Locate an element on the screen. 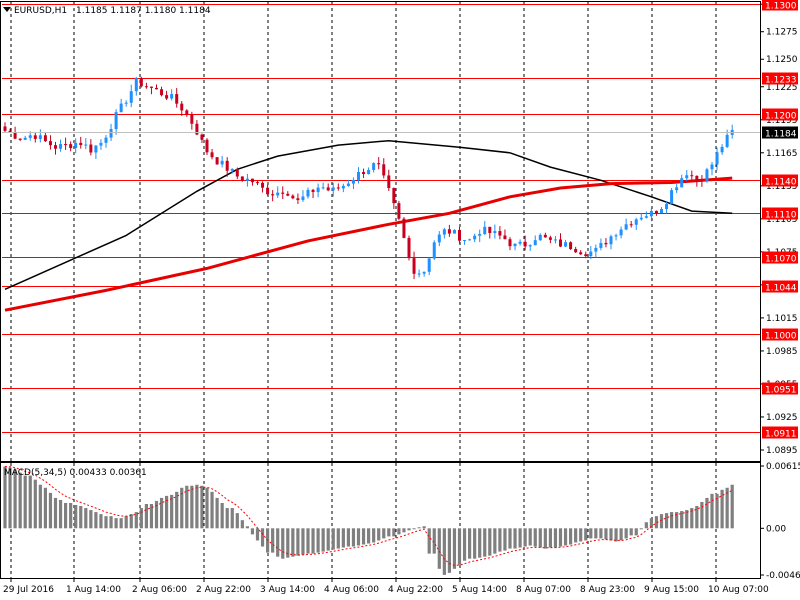  time-tick-label: 9 Aug 15:00 is located at coordinates (671, 590).